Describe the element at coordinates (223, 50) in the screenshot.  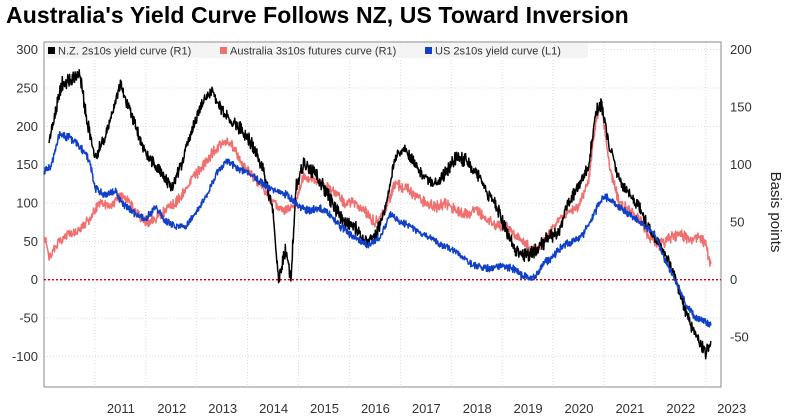
I see `legend-au-swatch` at that location.